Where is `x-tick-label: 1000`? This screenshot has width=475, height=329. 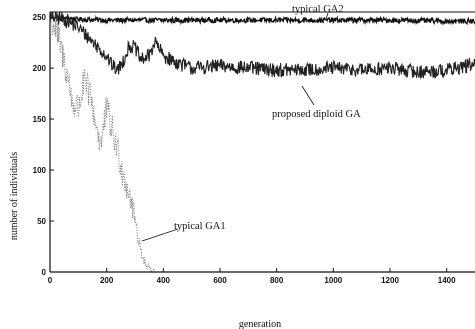
x-tick-label: 1000 is located at coordinates (333, 280).